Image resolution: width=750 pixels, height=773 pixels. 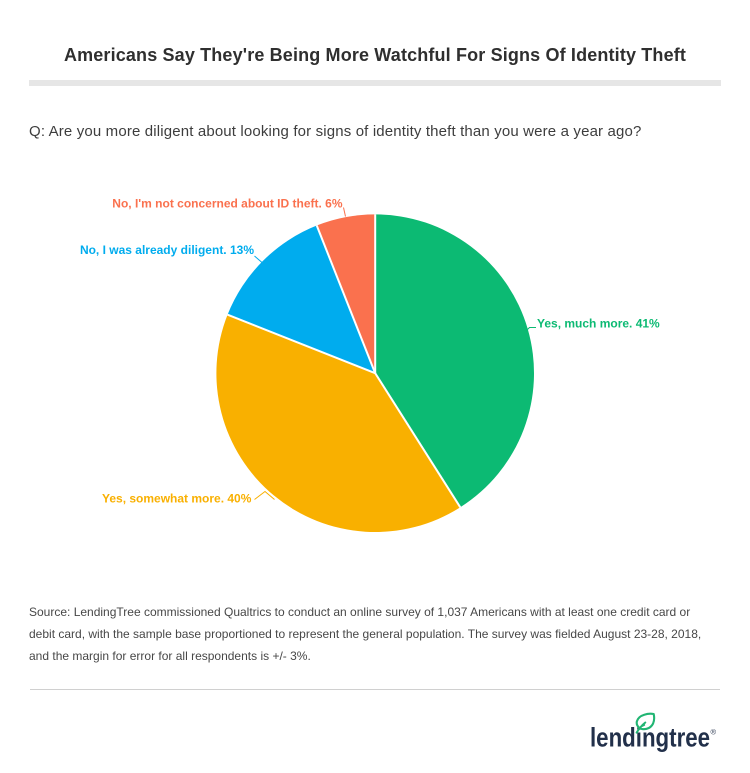 What do you see at coordinates (598, 324) in the screenshot?
I see `svg-text: Yes, much more. 41%` at bounding box center [598, 324].